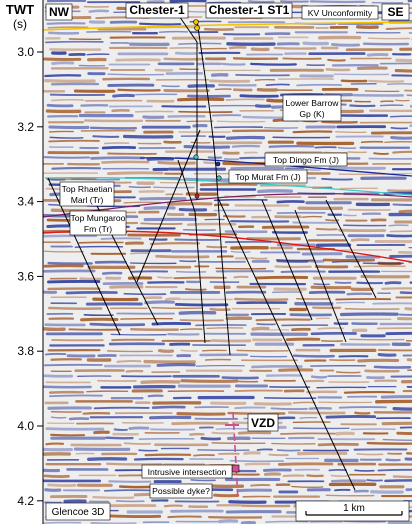  I want to click on chester-1-st1-well-path, so click(213, 187).